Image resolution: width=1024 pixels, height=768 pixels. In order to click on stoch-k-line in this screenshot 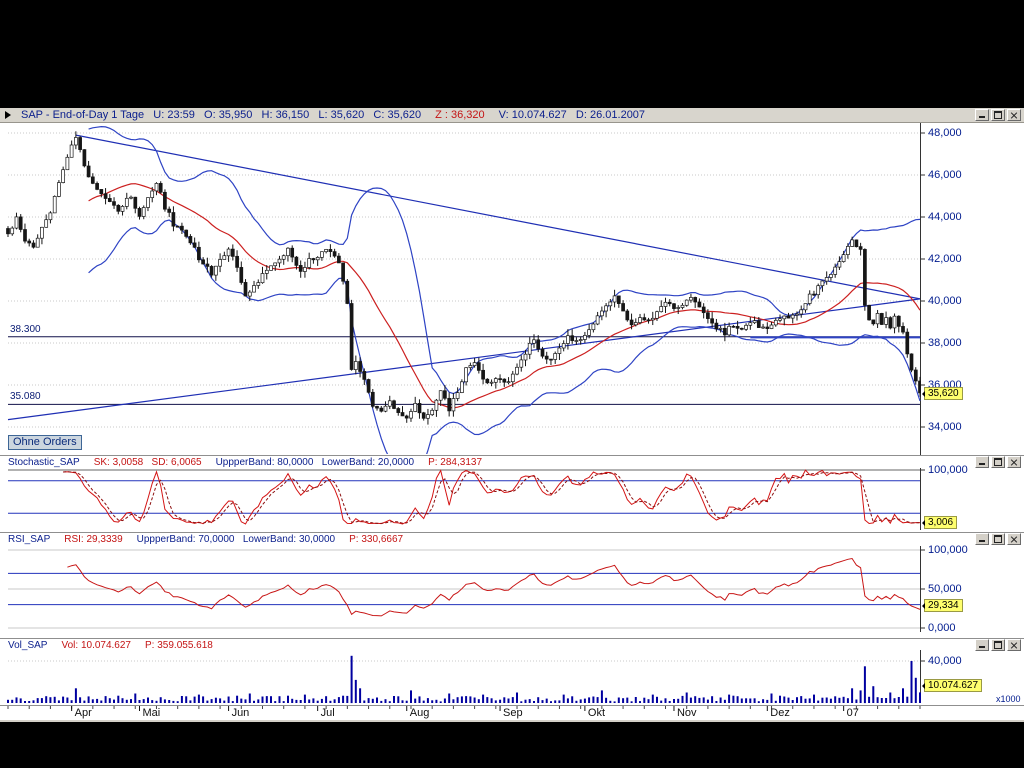, I will do `click(491, 497)`.